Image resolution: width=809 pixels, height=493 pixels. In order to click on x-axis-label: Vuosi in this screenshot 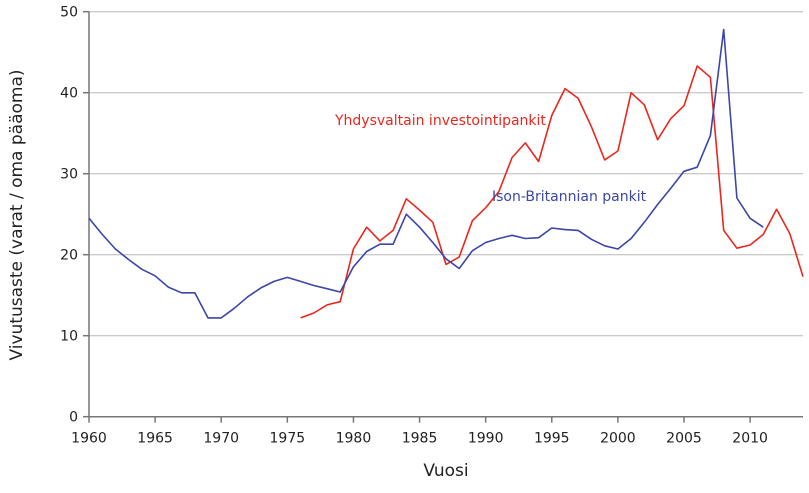, I will do `click(445, 471)`.